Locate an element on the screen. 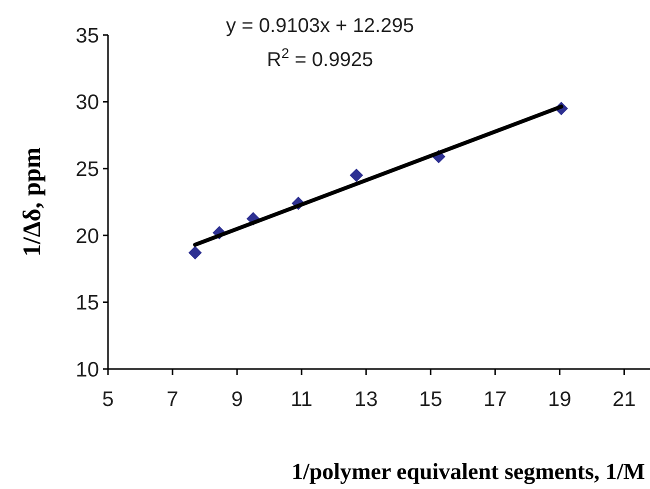  x-tick-label: 9 is located at coordinates (237, 399).